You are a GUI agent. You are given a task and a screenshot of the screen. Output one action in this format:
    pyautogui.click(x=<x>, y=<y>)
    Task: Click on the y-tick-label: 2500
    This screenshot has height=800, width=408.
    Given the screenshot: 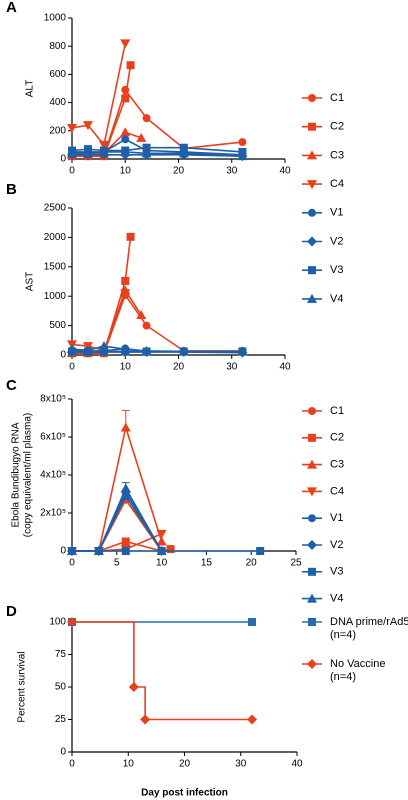 What is the action you would take?
    pyautogui.click(x=55, y=208)
    